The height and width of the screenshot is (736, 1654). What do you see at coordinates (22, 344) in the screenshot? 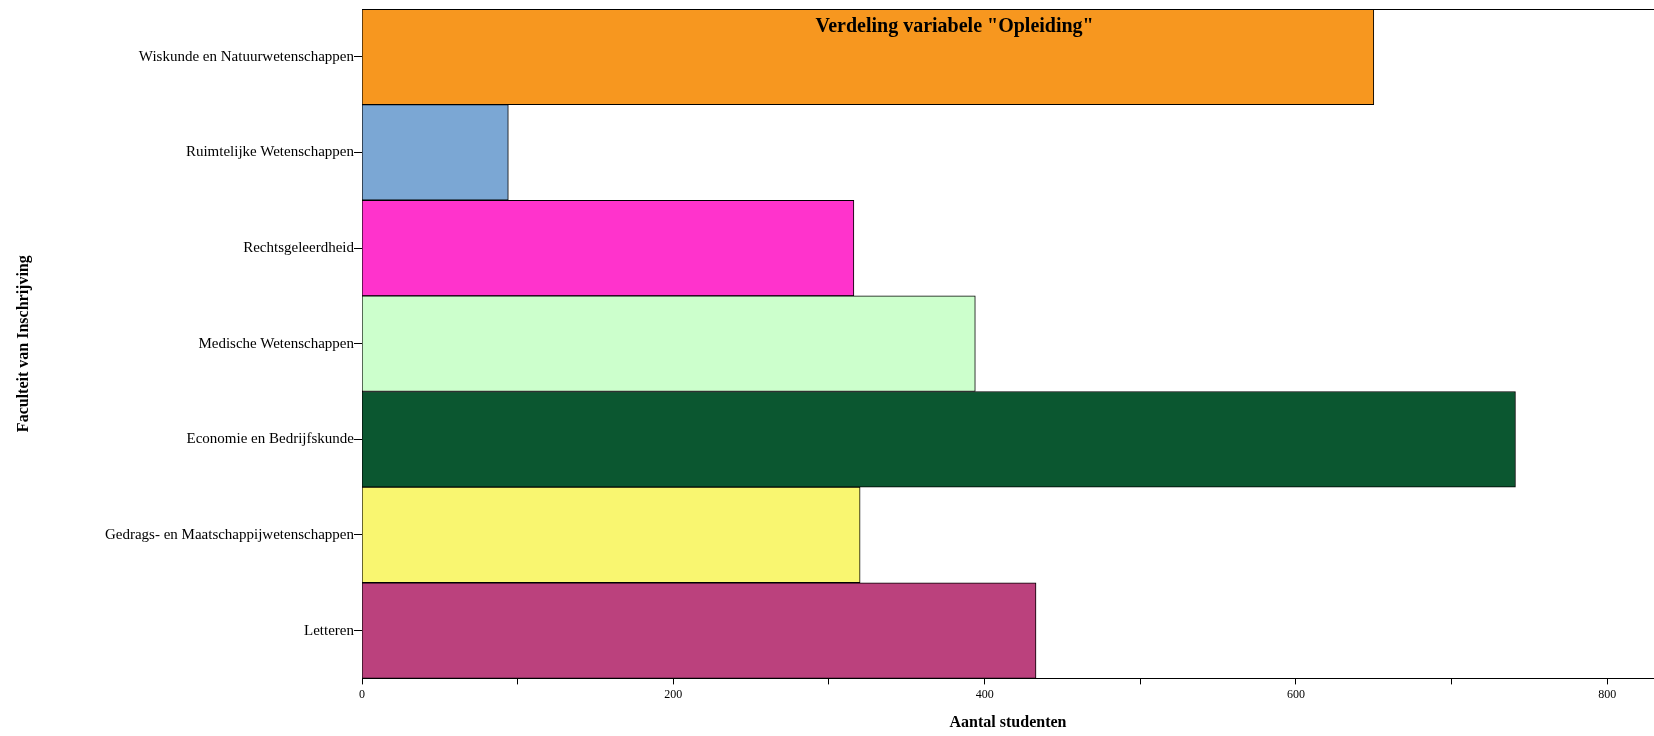
I see `y-axis-title: Faculteit van Inschrijving` at bounding box center [22, 344].